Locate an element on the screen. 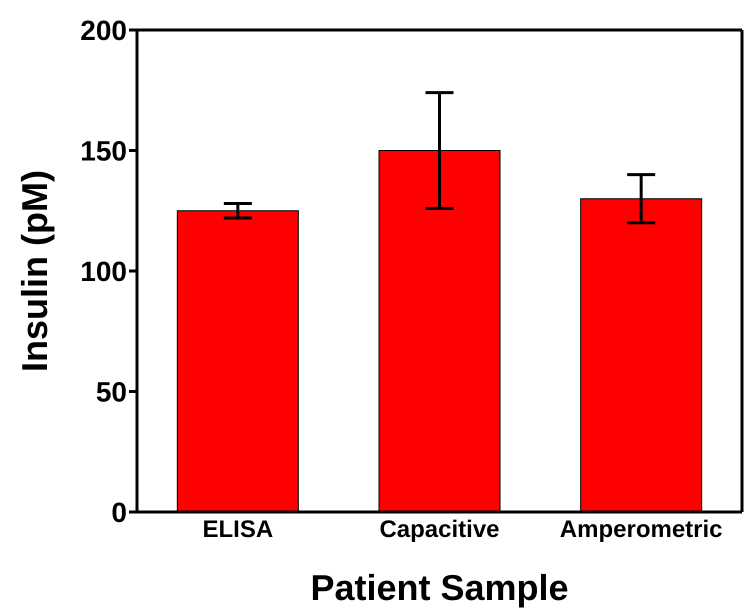 This screenshot has height=616, width=755. x-tick-label: ELISA is located at coordinates (238, 530).